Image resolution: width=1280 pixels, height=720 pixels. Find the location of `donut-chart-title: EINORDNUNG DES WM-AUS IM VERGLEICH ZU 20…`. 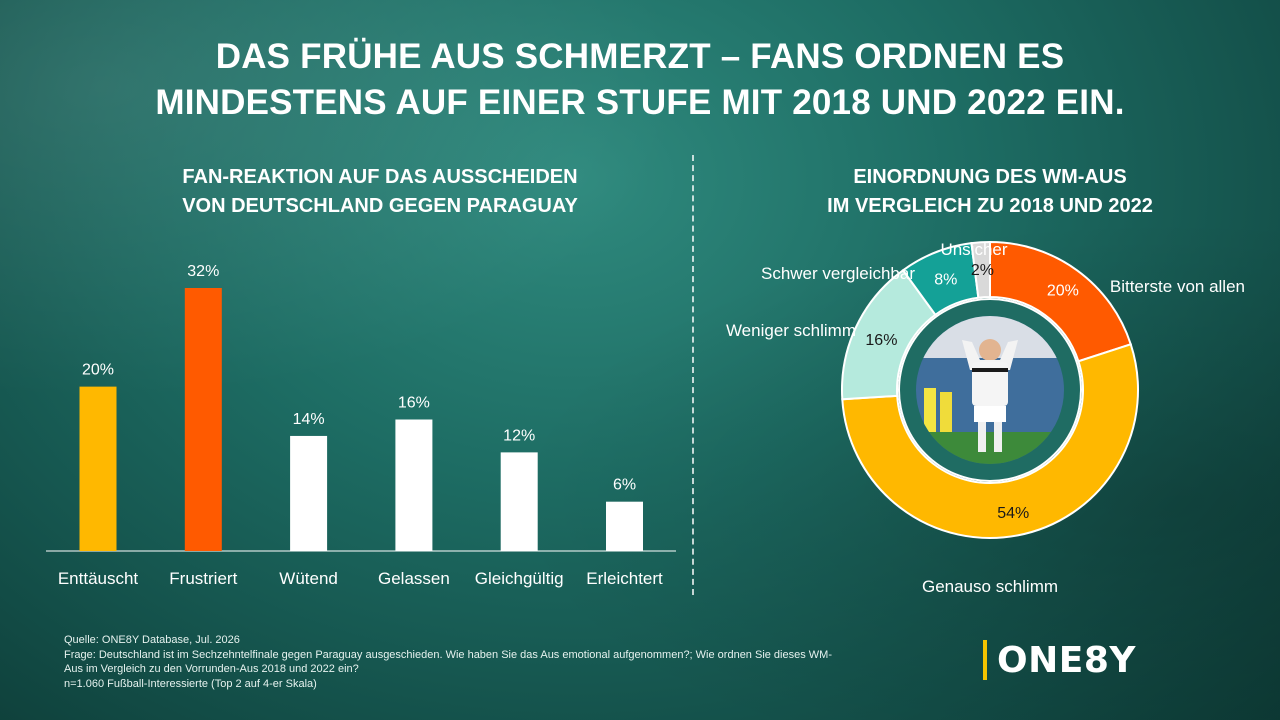

donut-chart-title: EINORDNUNG DES WM-AUS IM VERGLEICH ZU 20… is located at coordinates (990, 192).